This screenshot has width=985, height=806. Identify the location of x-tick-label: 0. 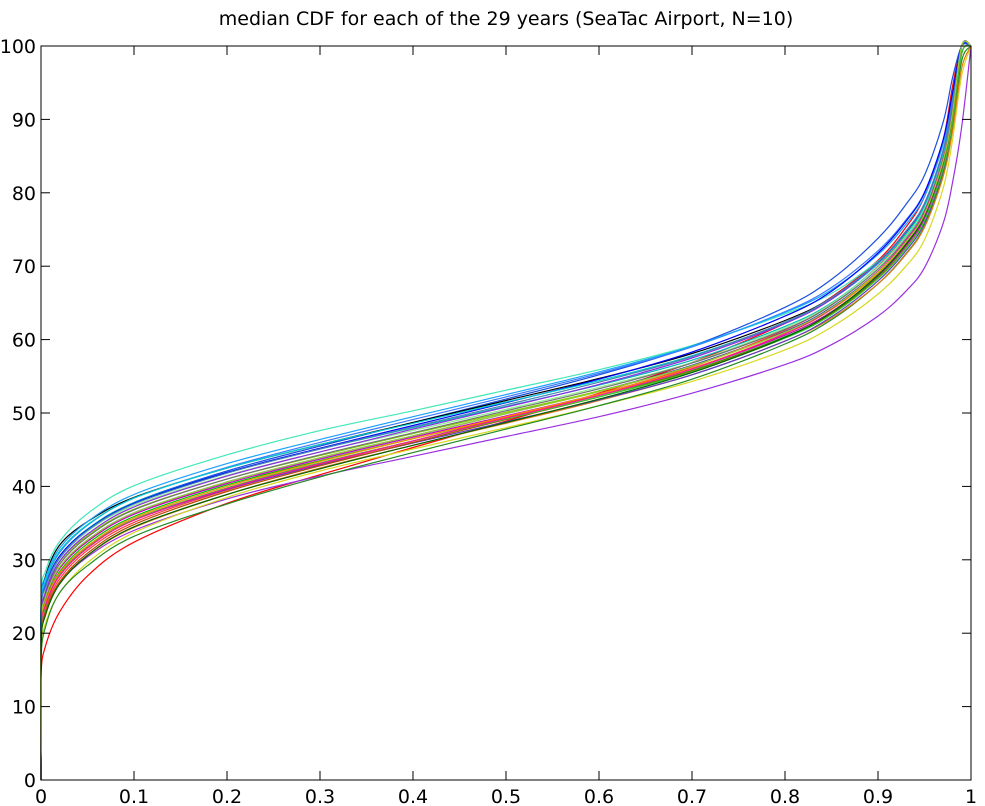
(41, 796).